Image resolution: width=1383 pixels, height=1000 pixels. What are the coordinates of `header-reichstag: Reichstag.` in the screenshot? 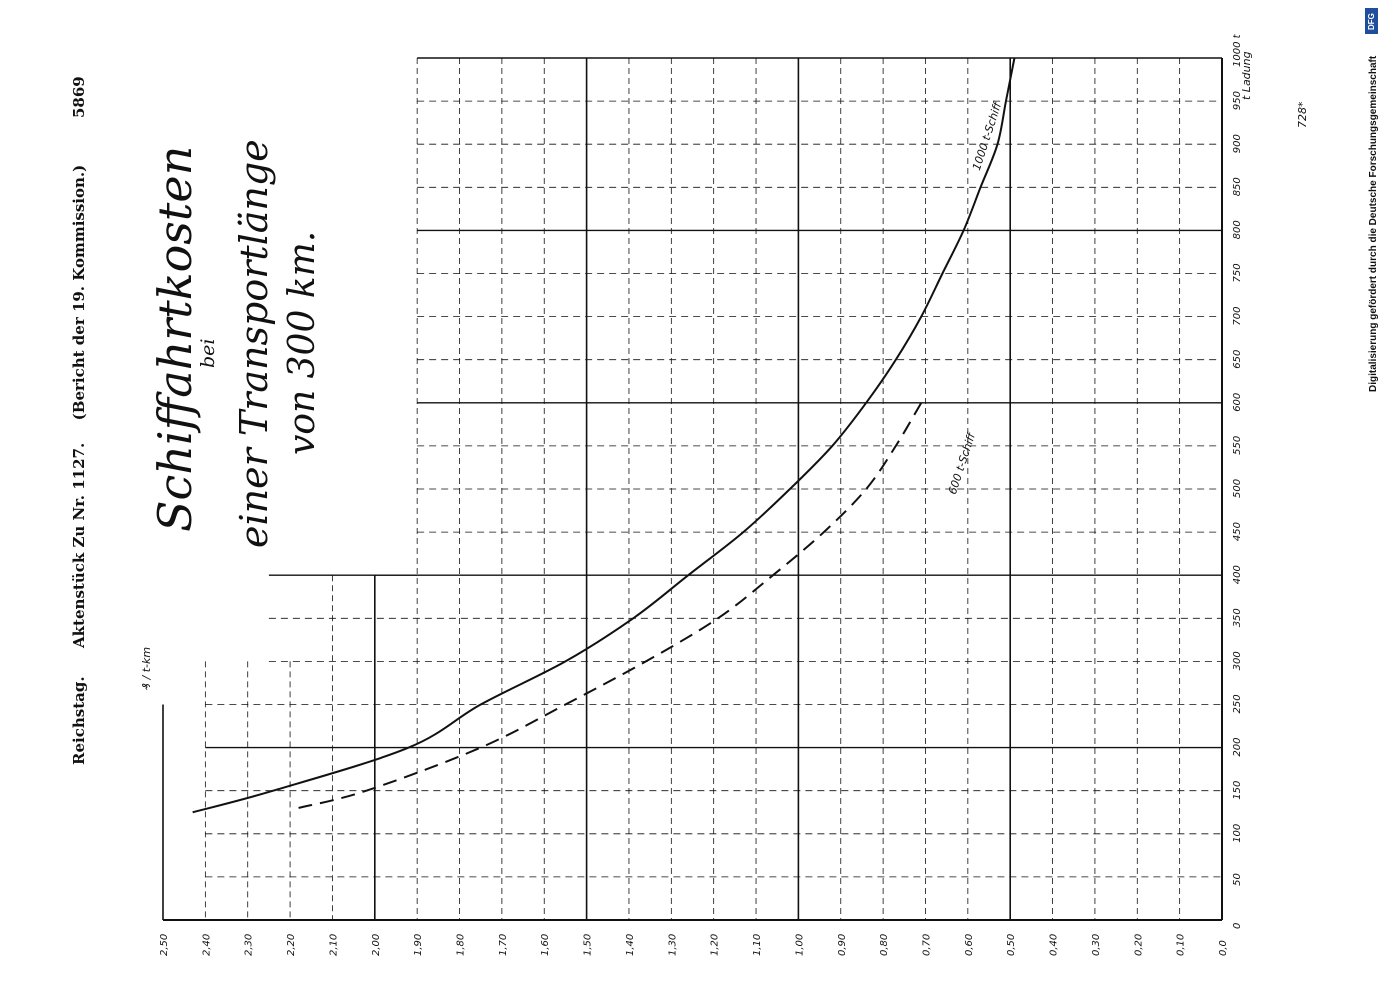 It's located at (79, 720).